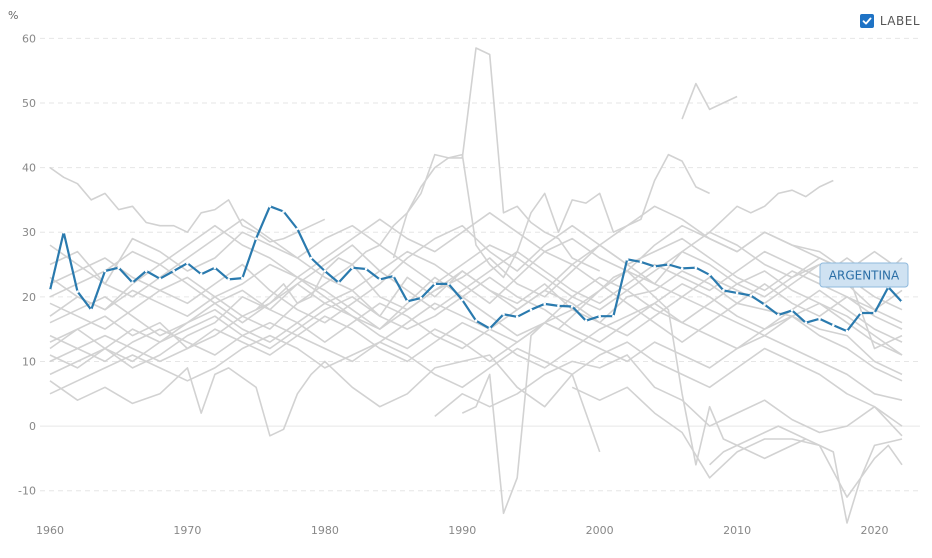 The width and height of the screenshot is (932, 558). I want to click on x-tick-label: 1960, so click(50, 530).